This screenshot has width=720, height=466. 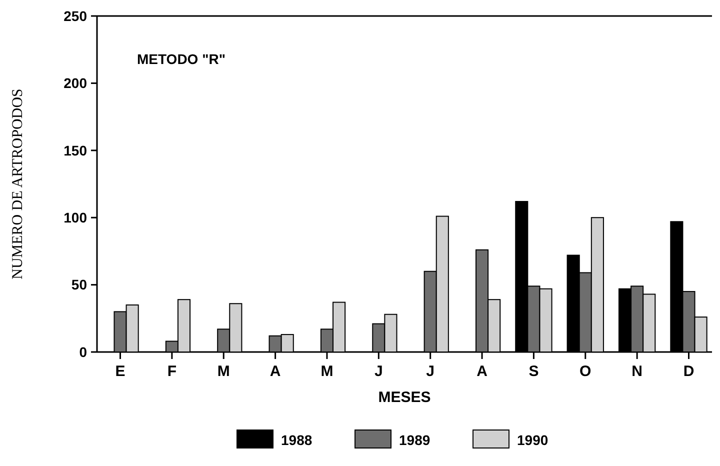 I want to click on y-tick-label: 50, so click(x=79, y=284).